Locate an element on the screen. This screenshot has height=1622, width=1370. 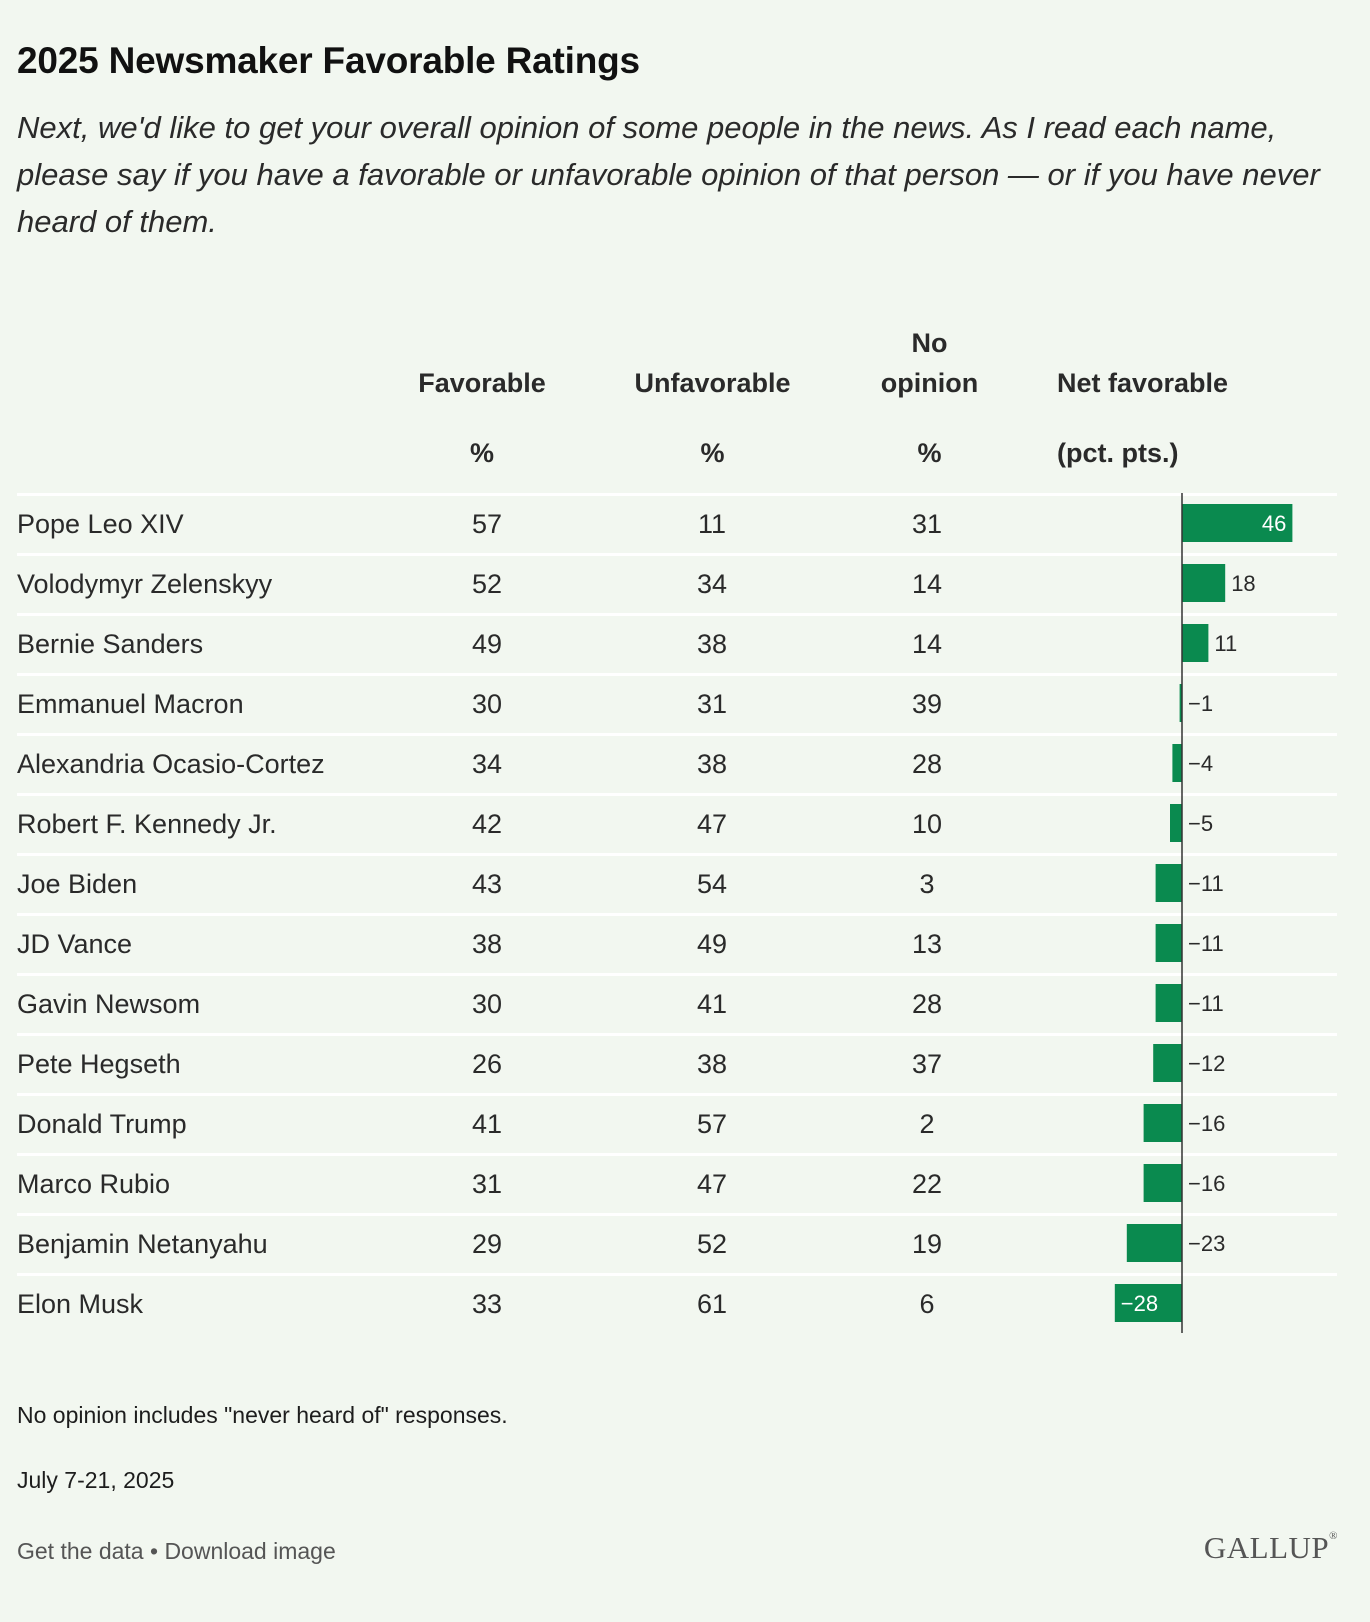
table-row: Bernie Sanders 49 38 14 is located at coordinates (677, 643).